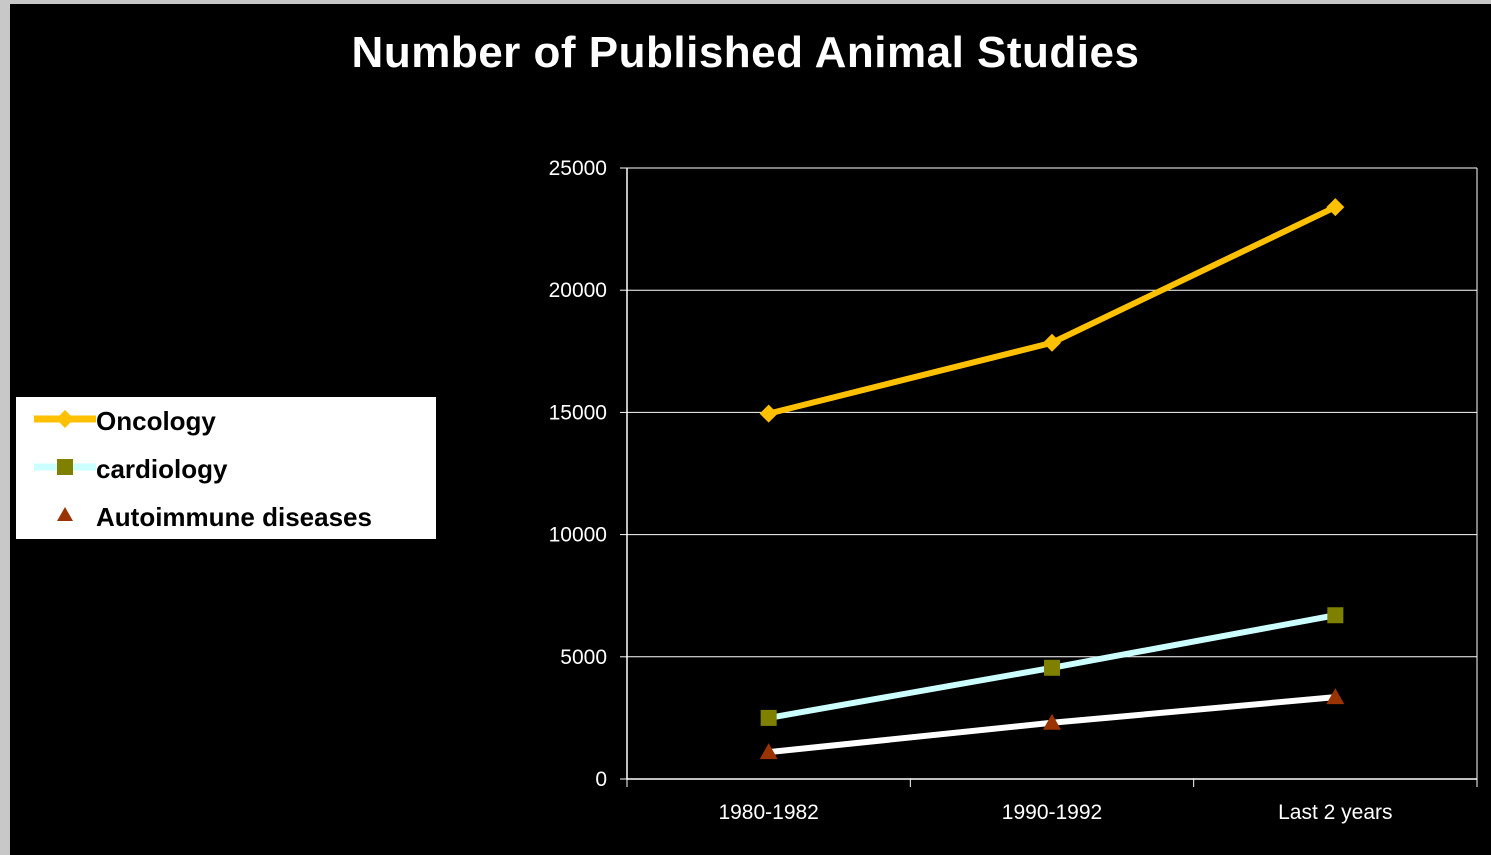 The height and width of the screenshot is (855, 1491). I want to click on y-tick-label-10000: 10000, so click(578, 535).